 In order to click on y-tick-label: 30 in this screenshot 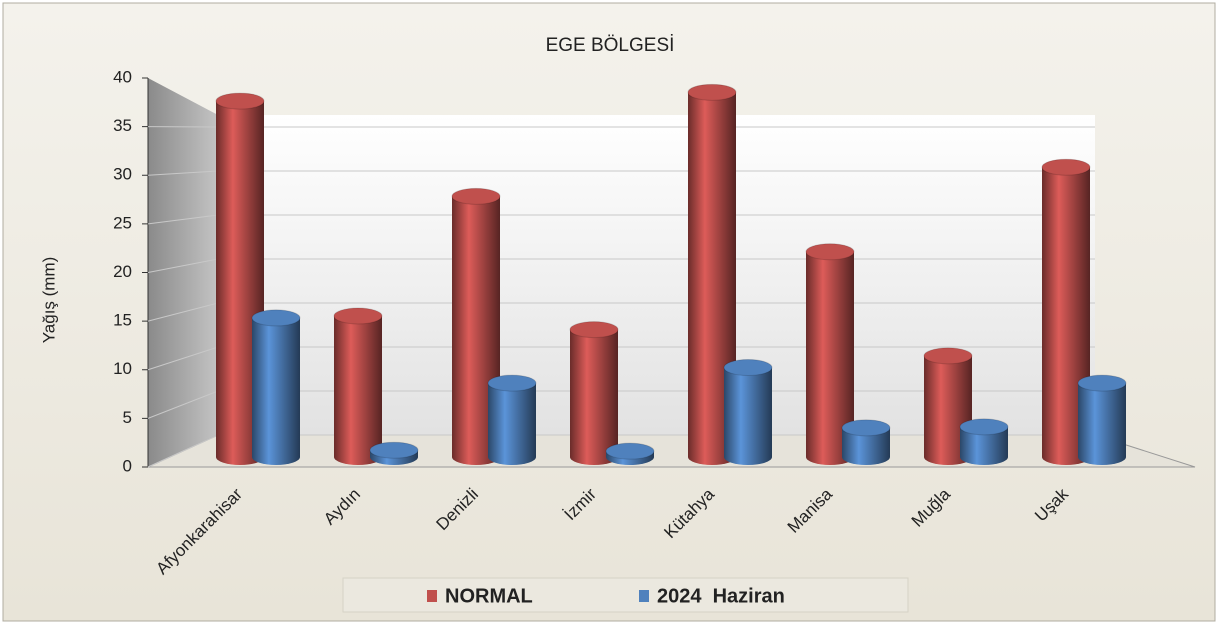, I will do `click(122, 174)`.